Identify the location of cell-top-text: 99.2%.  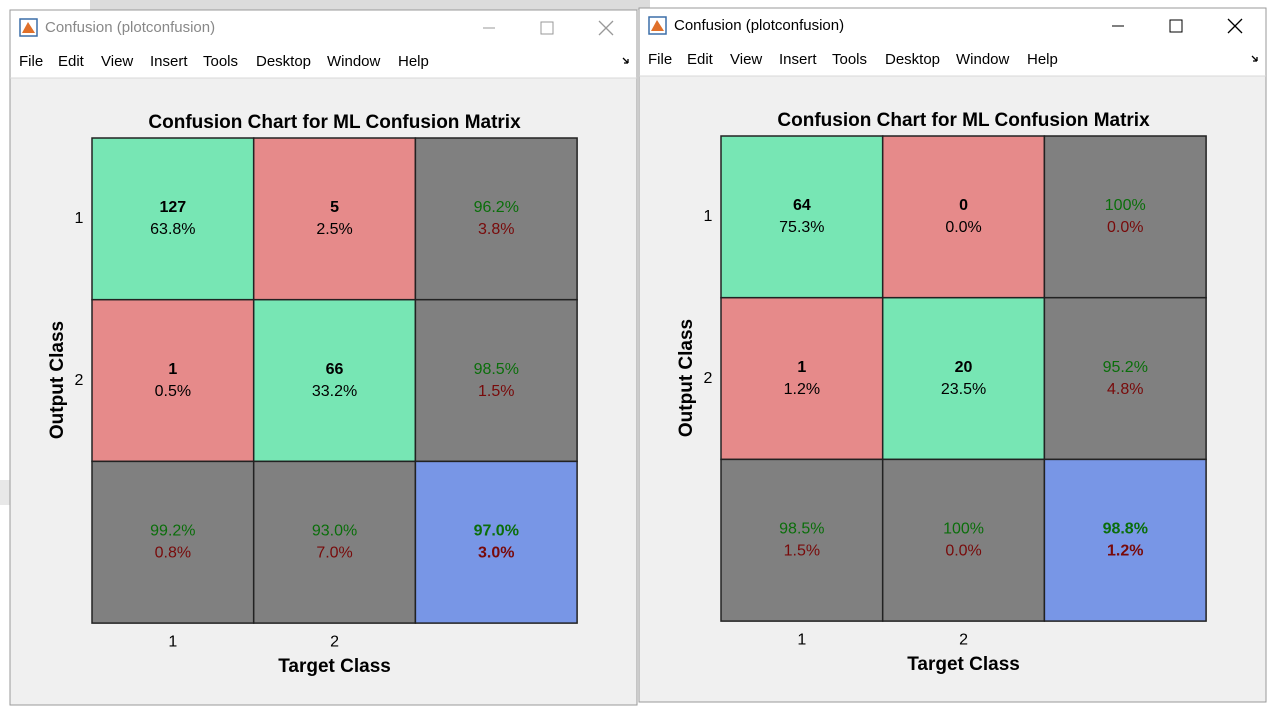
(172, 530).